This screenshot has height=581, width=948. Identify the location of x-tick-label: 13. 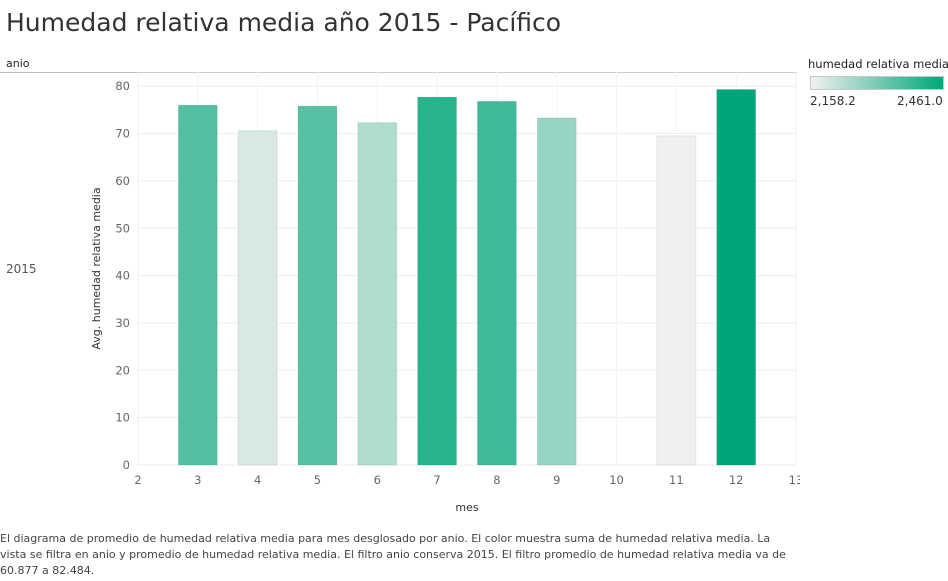
(794, 480).